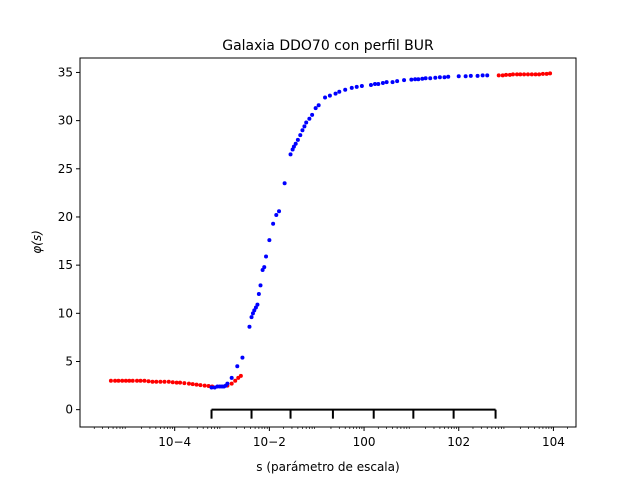 The height and width of the screenshot is (480, 640). I want to click on x-tick-label: 10−2, so click(269, 442).